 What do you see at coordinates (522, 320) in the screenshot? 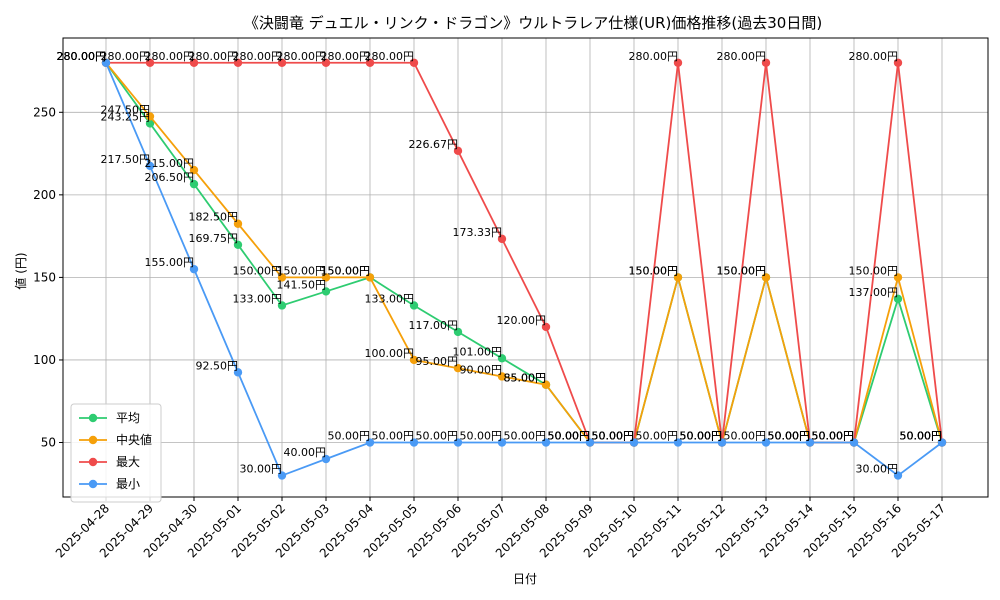
I see `data-label: 120.00円` at bounding box center [522, 320].